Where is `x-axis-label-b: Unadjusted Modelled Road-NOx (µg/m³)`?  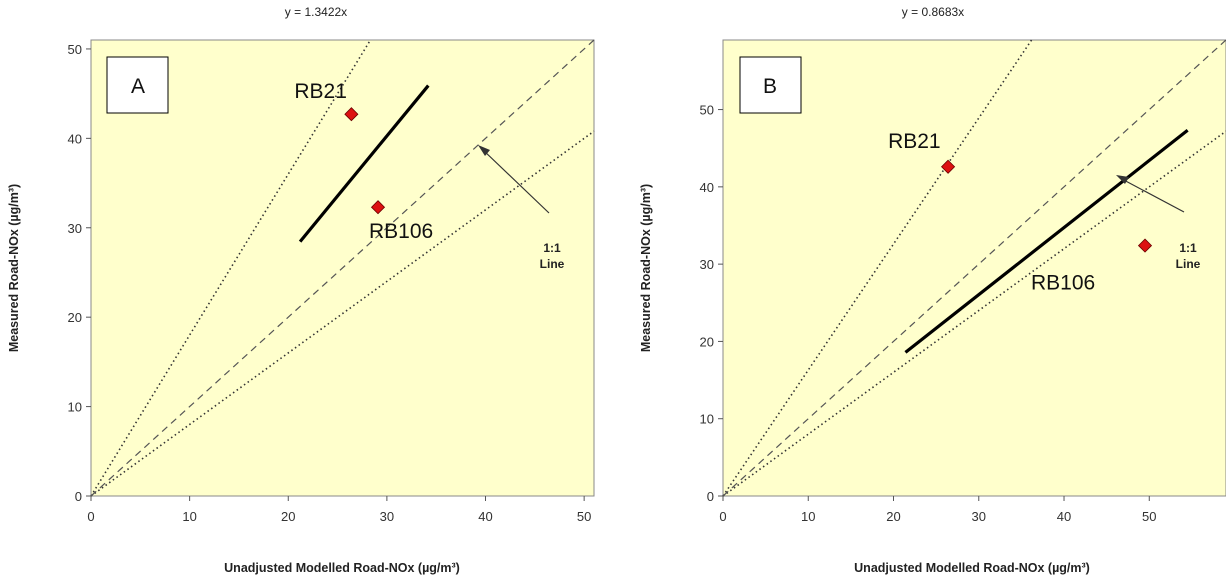 x-axis-label-b: Unadjusted Modelled Road-NOx (µg/m³) is located at coordinates (972, 568).